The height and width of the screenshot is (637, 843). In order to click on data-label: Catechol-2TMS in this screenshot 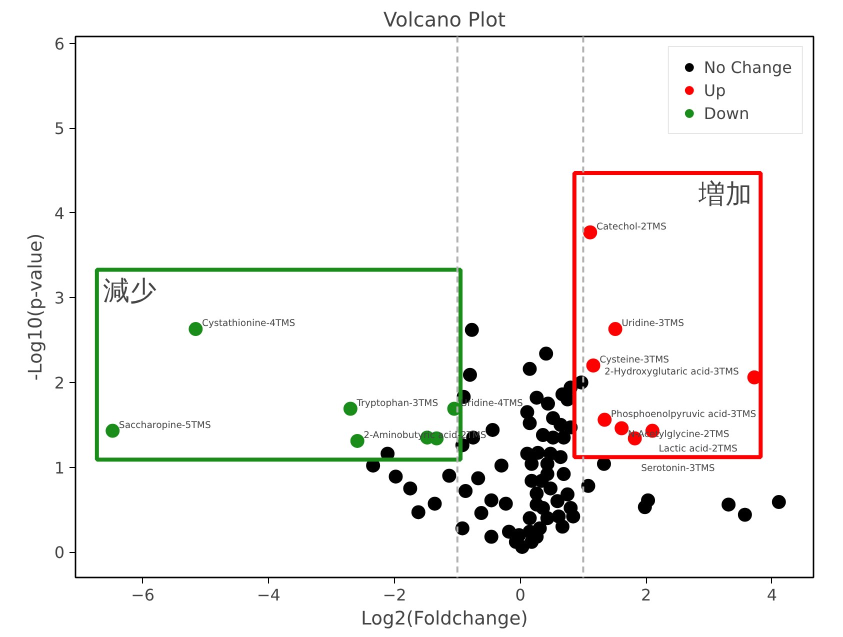, I will do `click(631, 226)`.